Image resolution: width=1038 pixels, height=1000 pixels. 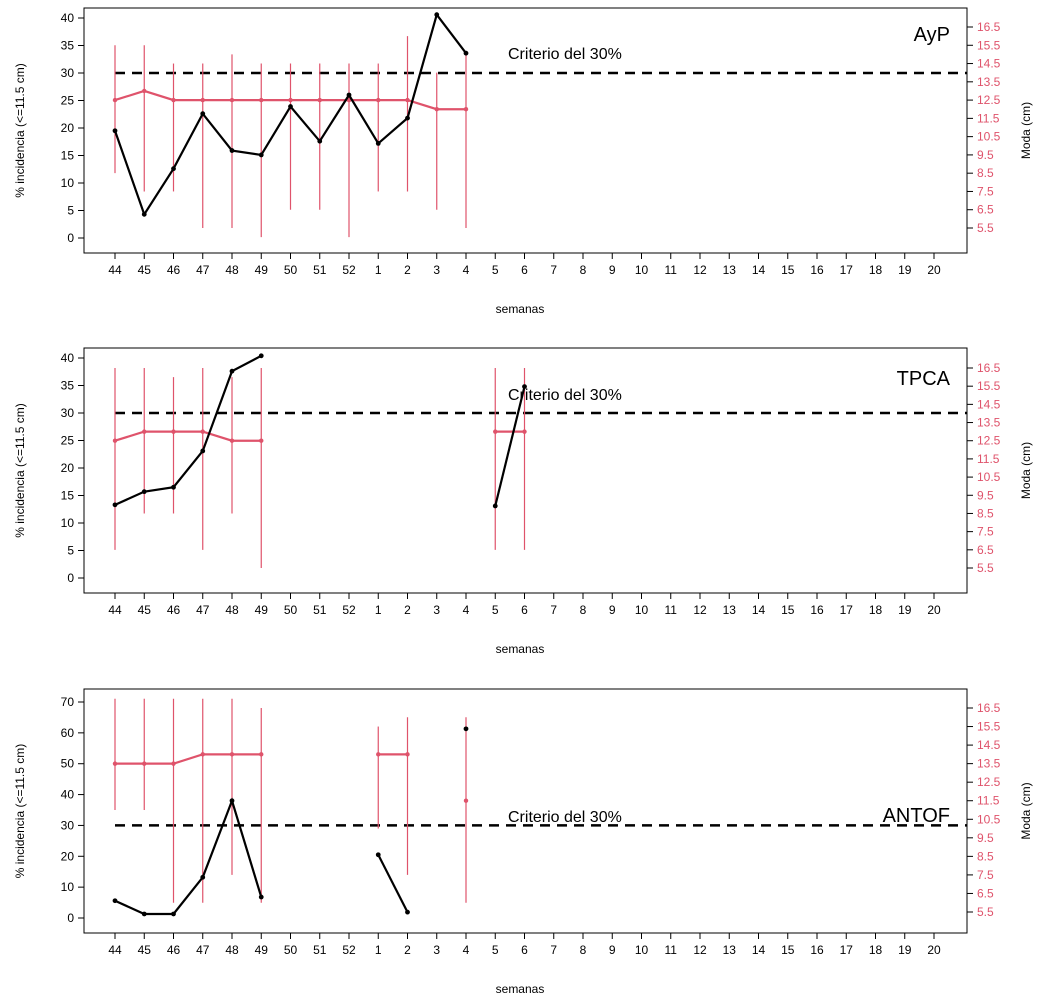 I want to click on x-axis-tick-label: 49, so click(x=262, y=610).